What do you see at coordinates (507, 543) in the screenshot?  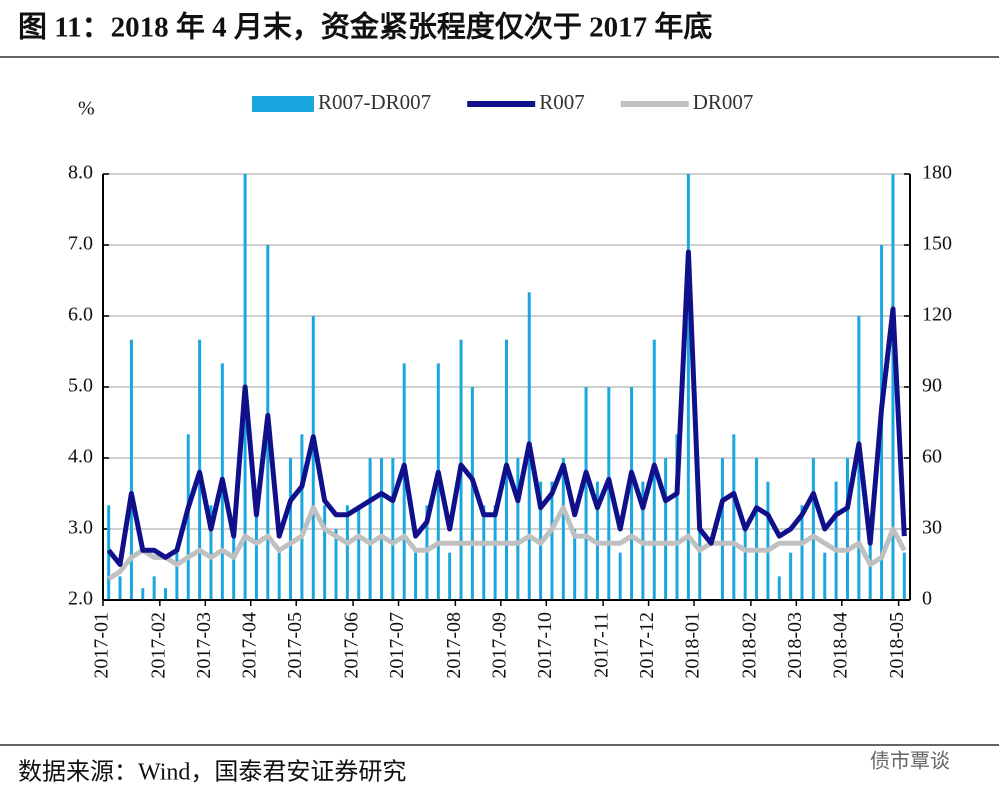 I see `line` at bounding box center [507, 543].